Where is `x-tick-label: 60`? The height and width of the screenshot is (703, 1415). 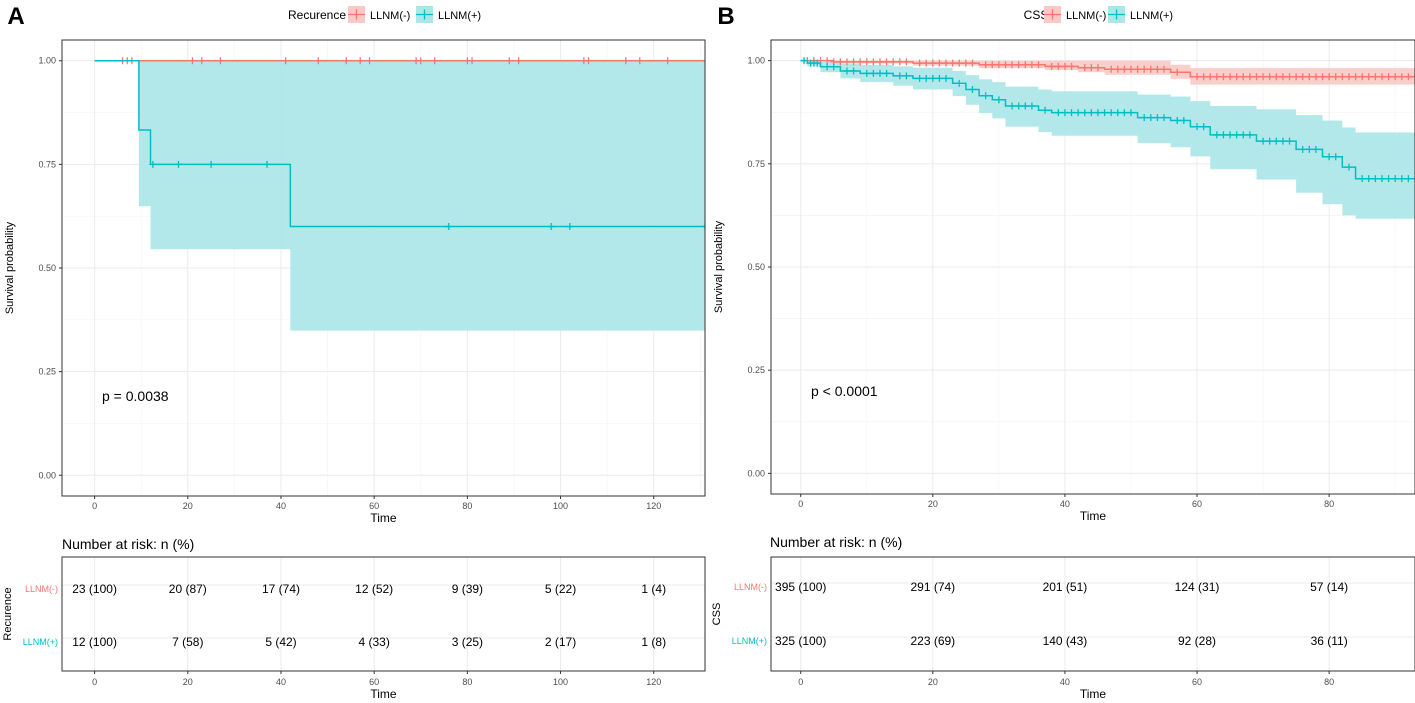
x-tick-label: 60 is located at coordinates (374, 506).